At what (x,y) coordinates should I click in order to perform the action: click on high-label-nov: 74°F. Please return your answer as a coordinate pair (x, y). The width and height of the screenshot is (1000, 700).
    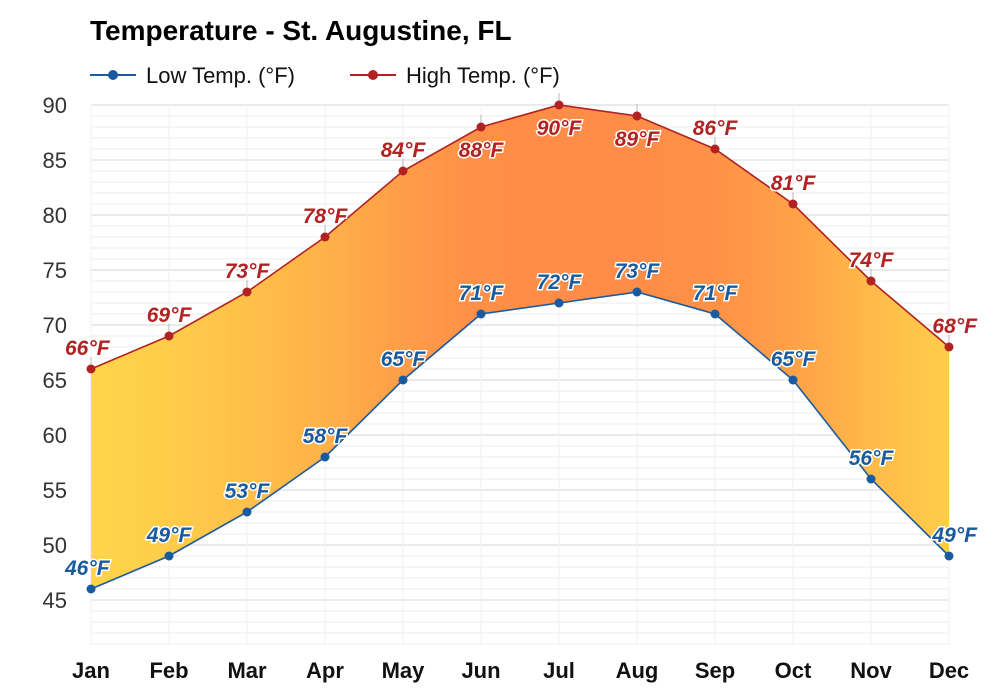
    Looking at the image, I should click on (872, 260).